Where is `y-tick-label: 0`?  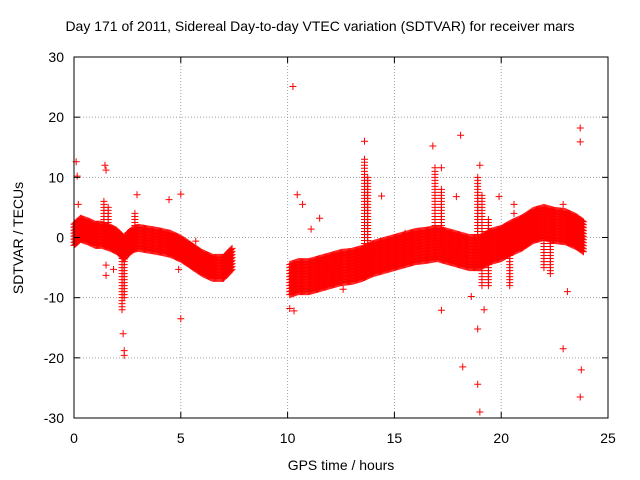 y-tick-label: 0 is located at coordinates (60, 238).